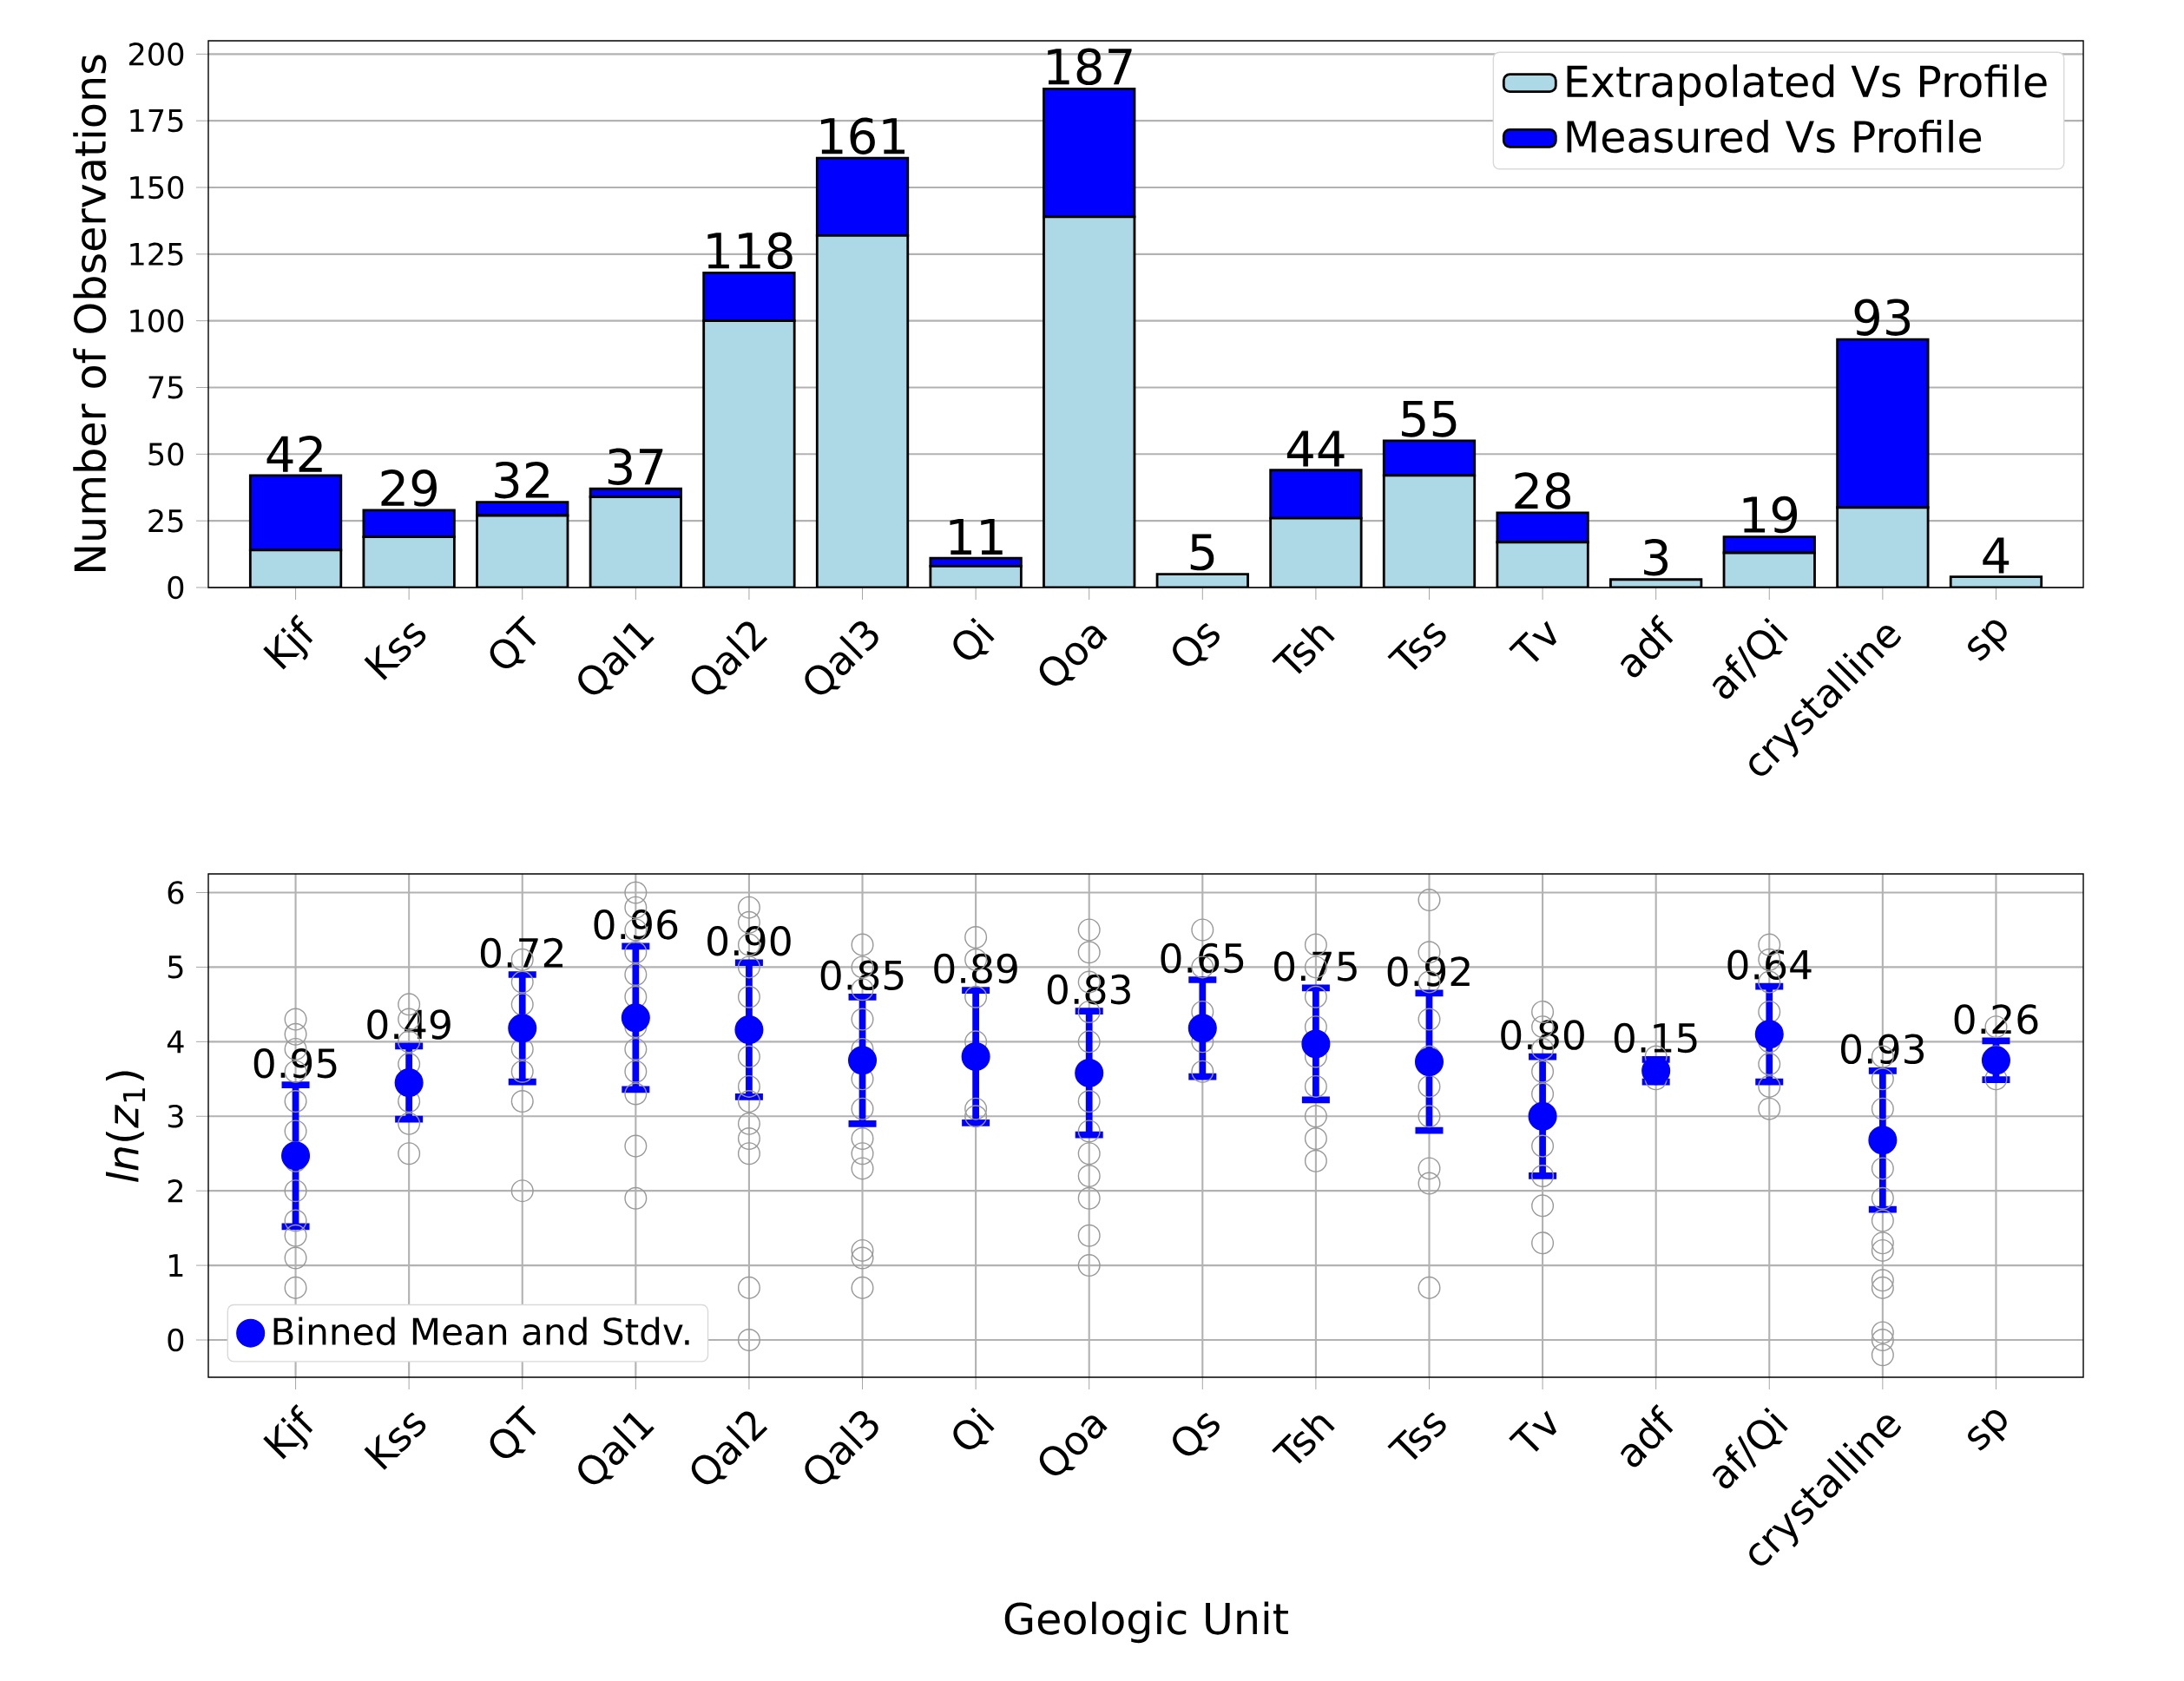 This screenshot has height=1681, width=2184. What do you see at coordinates (976, 536) in the screenshot?
I see `total-label: 11` at bounding box center [976, 536].